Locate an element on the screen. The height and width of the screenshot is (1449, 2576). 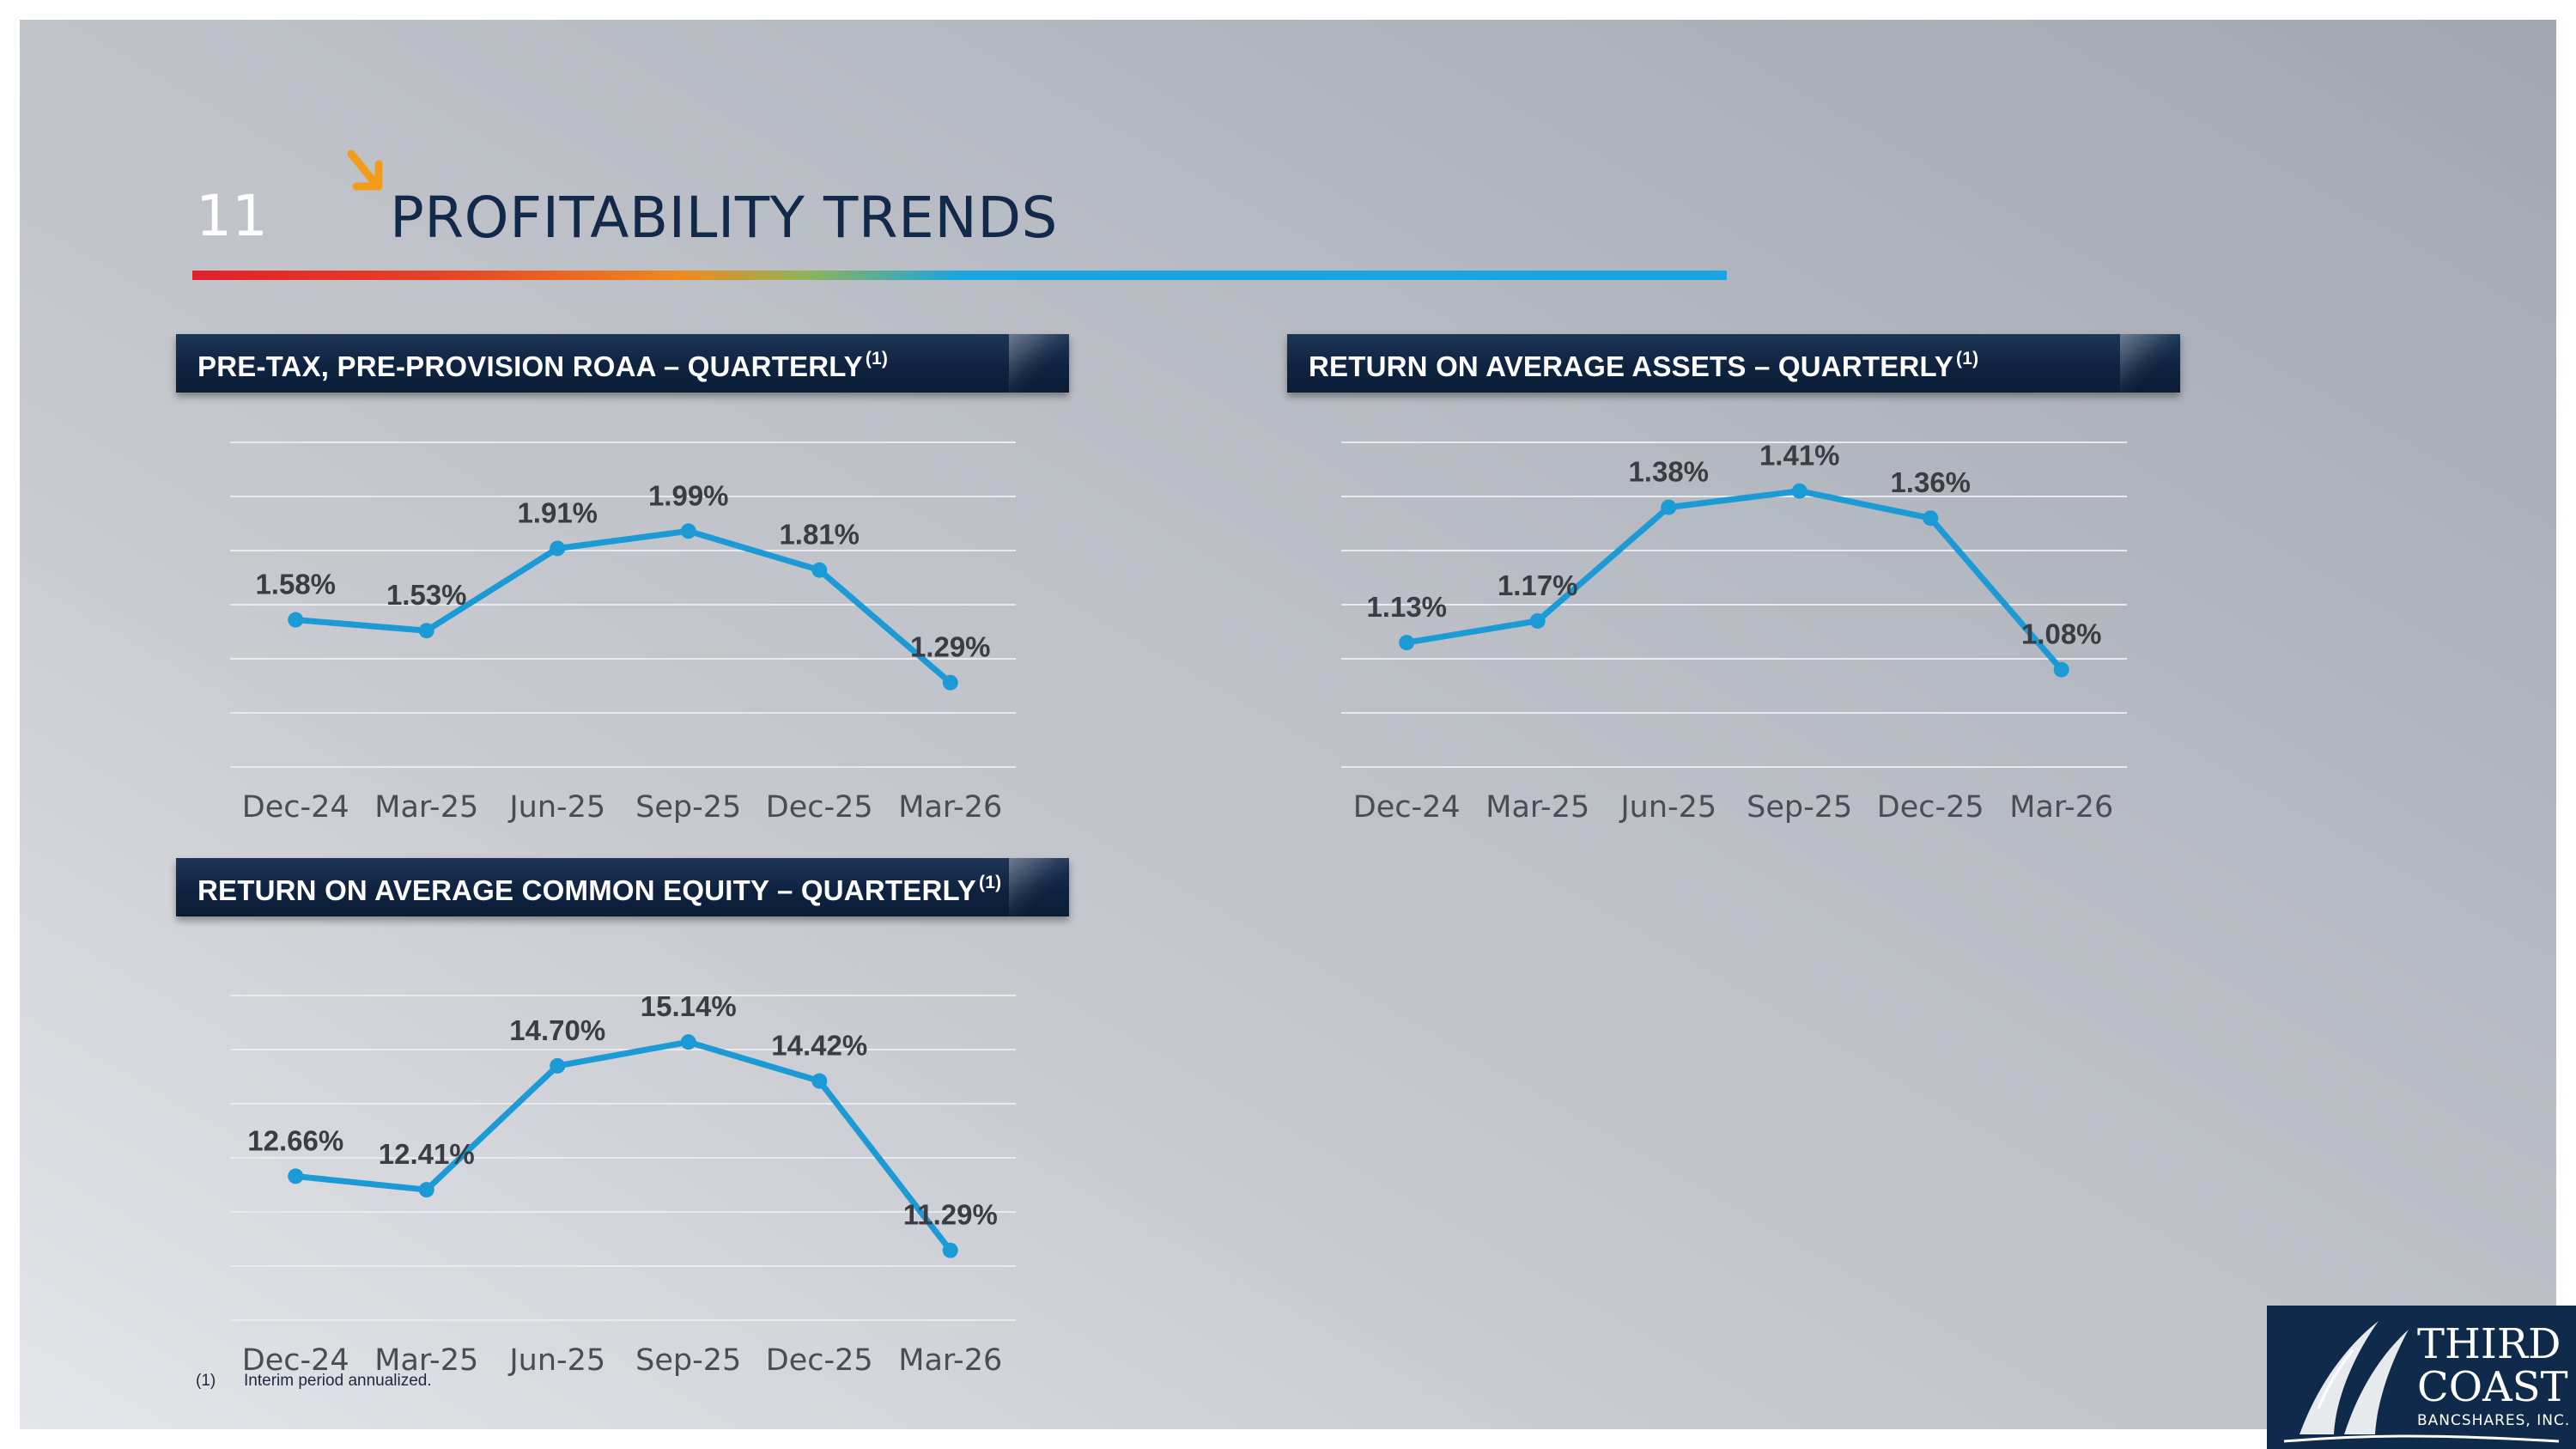
sail-logo-icon is located at coordinates (2421, 1382).